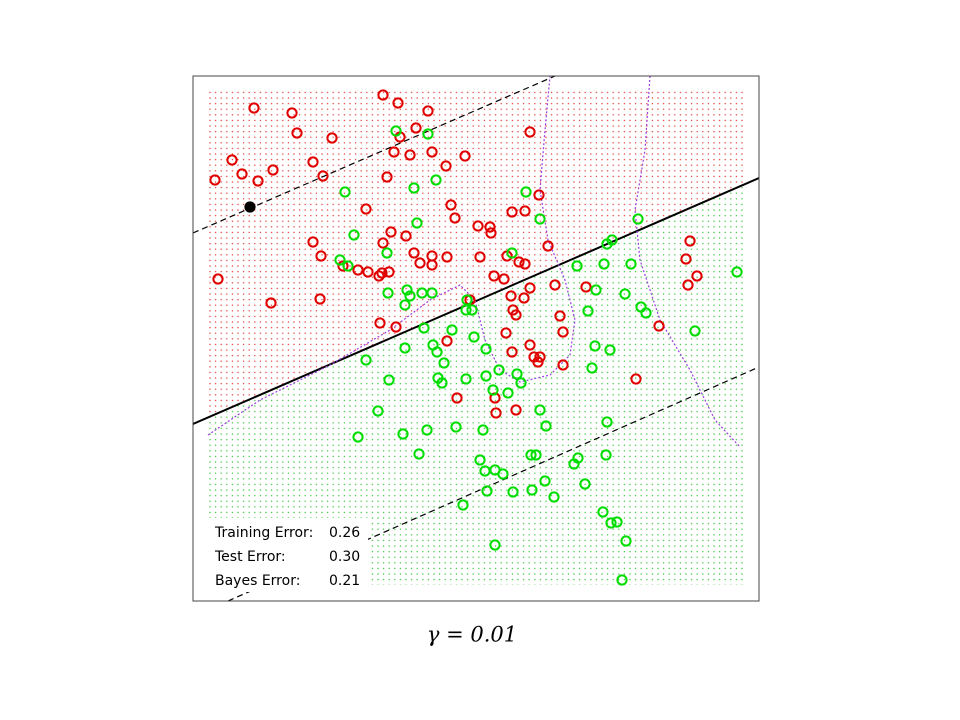  What do you see at coordinates (263, 533) in the screenshot?
I see `error-label: Training Error:` at bounding box center [263, 533].